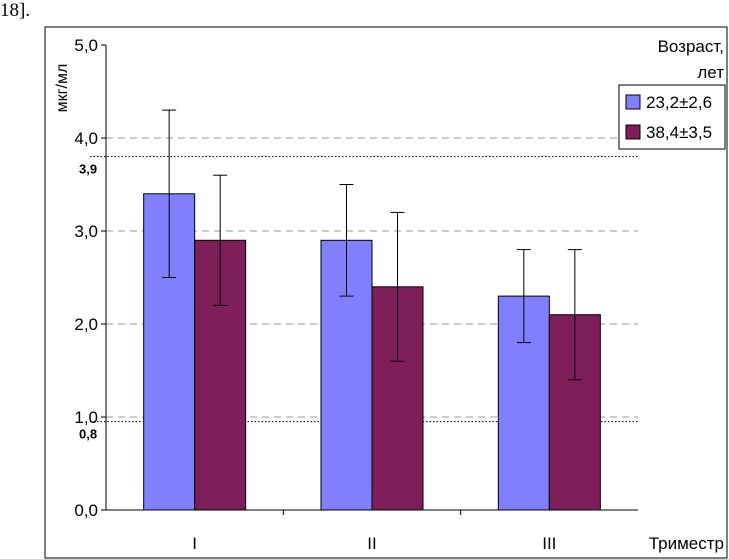 The width and height of the screenshot is (729, 559). Describe the element at coordinates (691, 46) in the screenshot. I see `legend-title-line1: Возраст,` at that location.